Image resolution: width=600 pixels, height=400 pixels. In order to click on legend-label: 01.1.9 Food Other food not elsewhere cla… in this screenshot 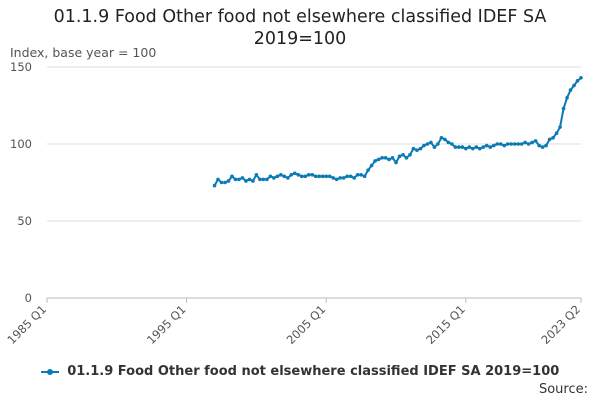, I will do `click(313, 371)`.